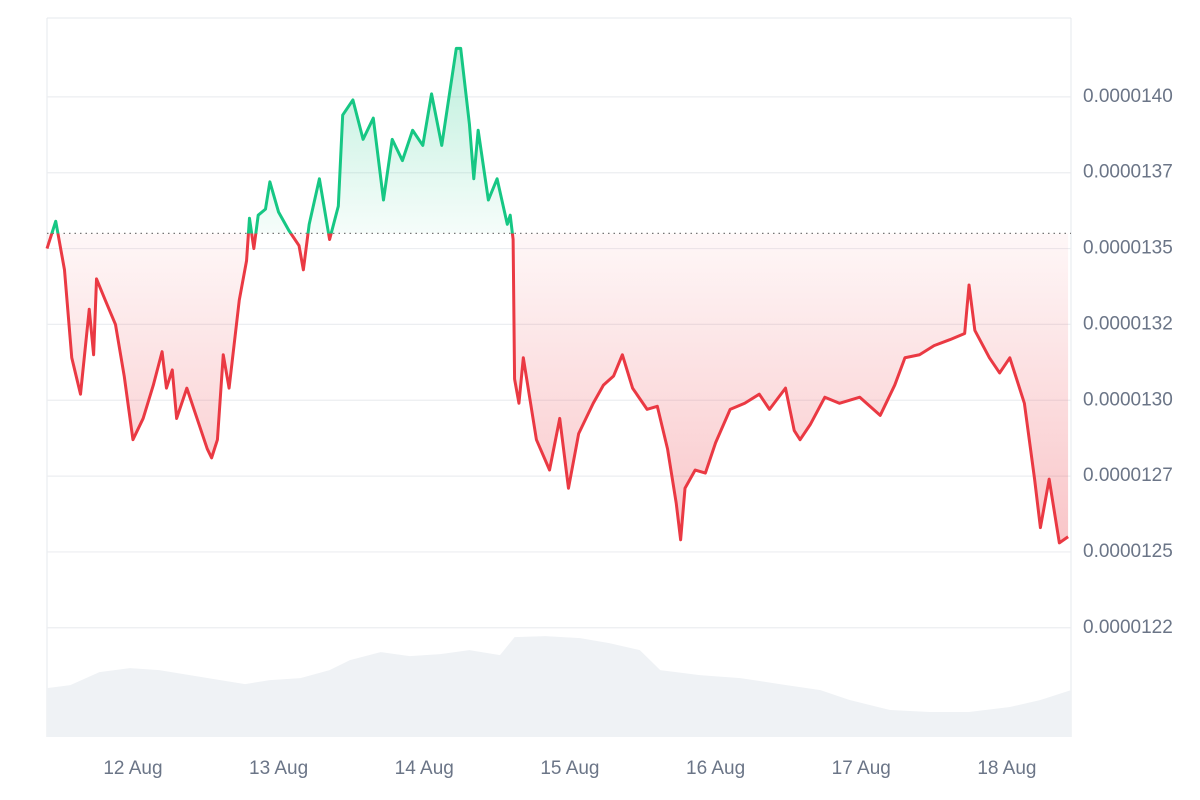  Describe the element at coordinates (1128, 551) in the screenshot. I see `y-tick-label: 0.0000125` at that location.